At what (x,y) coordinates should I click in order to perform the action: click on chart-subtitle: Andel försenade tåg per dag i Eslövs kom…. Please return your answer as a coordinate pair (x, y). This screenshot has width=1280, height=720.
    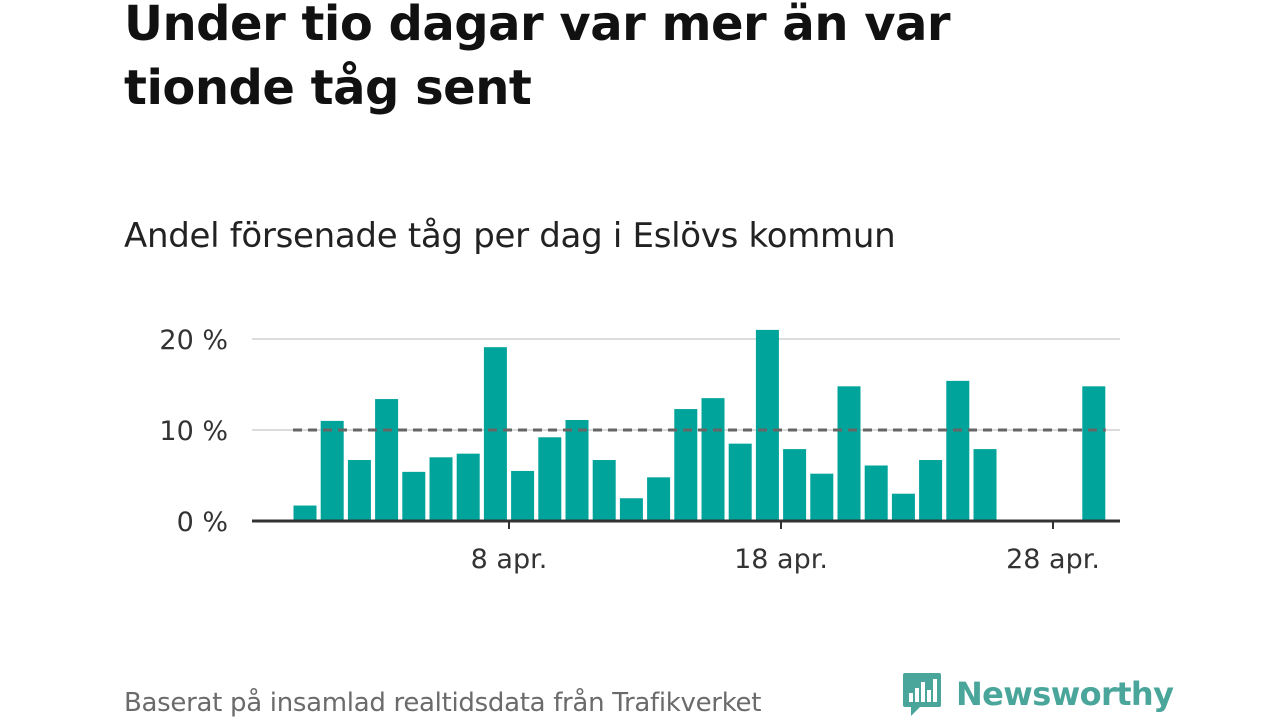
    Looking at the image, I should click on (510, 236).